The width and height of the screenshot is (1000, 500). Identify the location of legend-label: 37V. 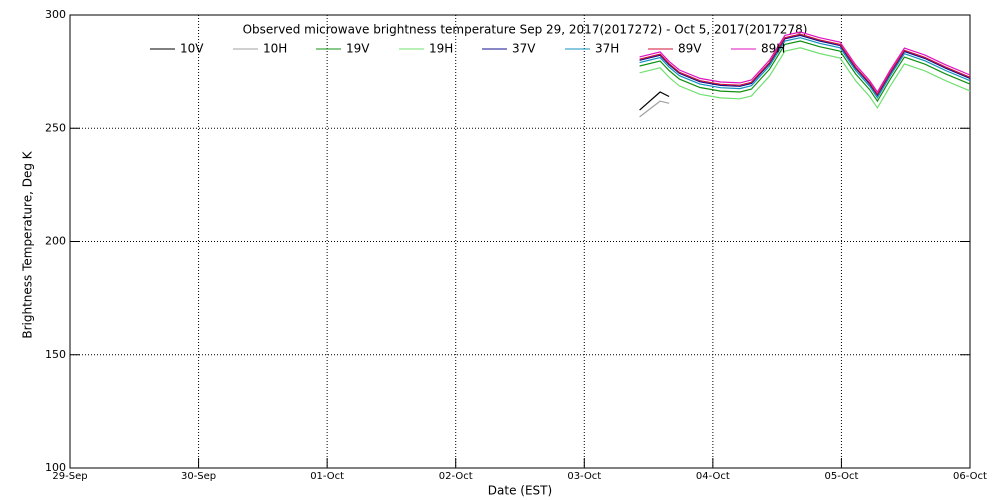
(524, 49).